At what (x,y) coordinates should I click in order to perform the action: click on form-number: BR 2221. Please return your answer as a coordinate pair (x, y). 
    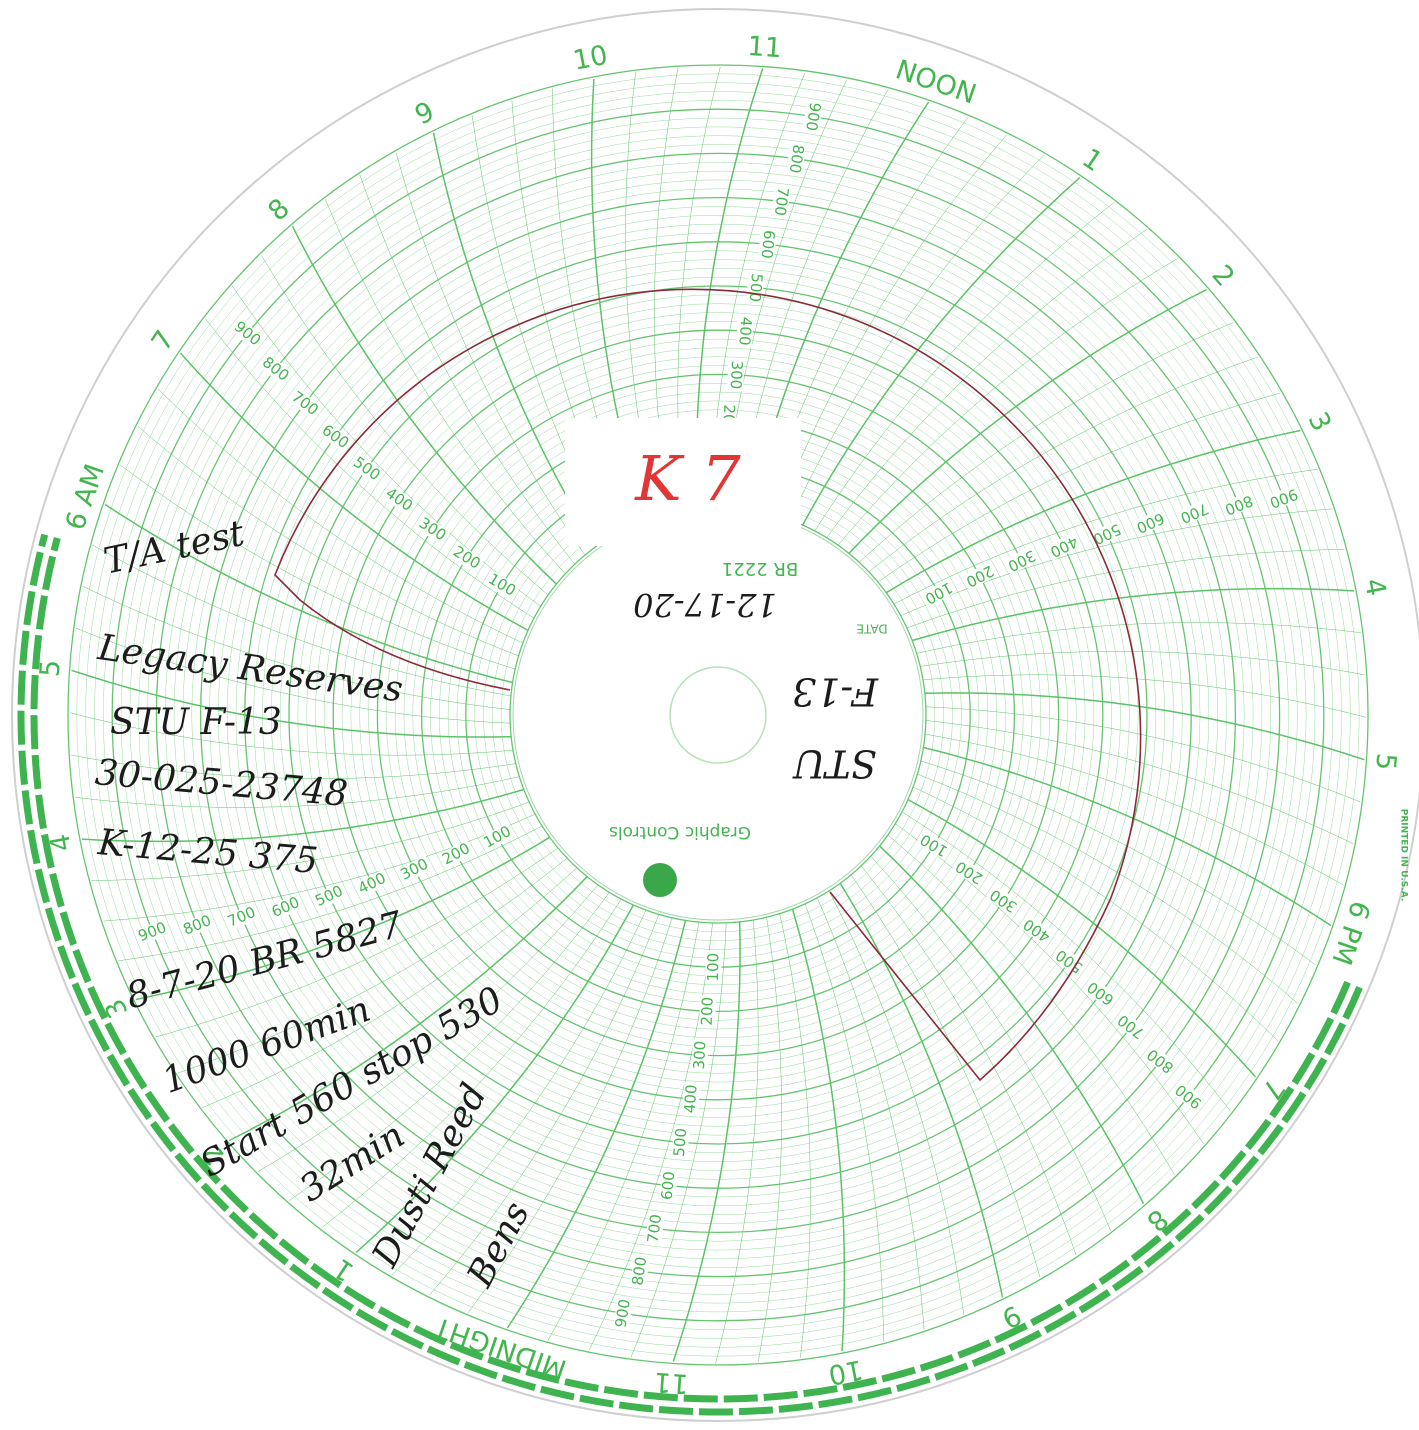
    Looking at the image, I should click on (760, 568).